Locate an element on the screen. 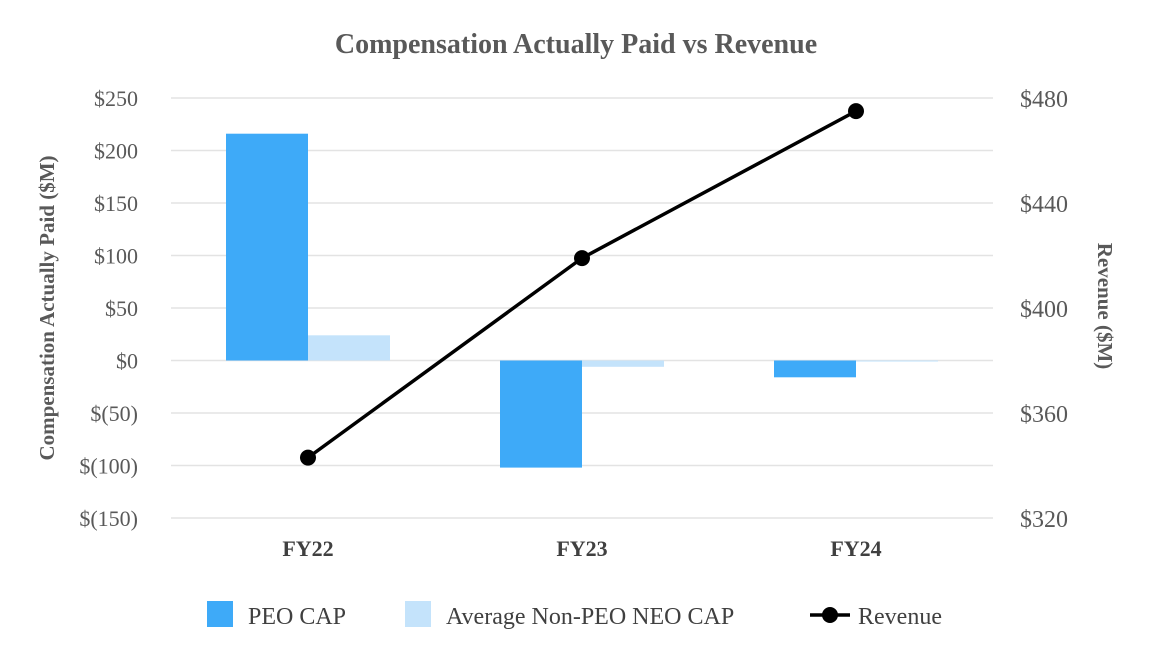 The image size is (1152, 672). bar-peo-cap-fy23 is located at coordinates (541, 414).